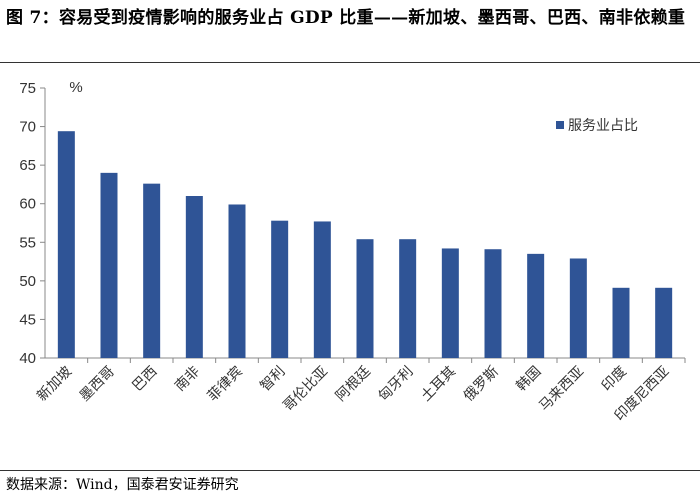 The height and width of the screenshot is (497, 700). Describe the element at coordinates (225, 384) in the screenshot. I see `x-tick-label: 菲律宾` at that location.